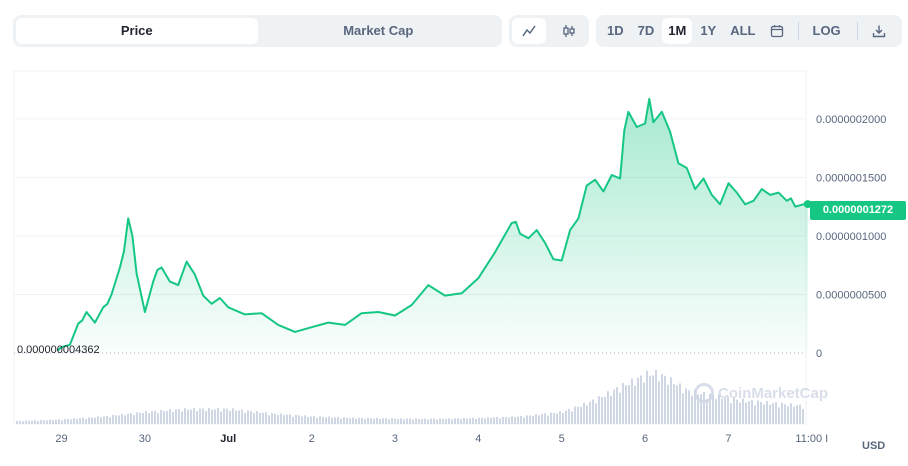 This screenshot has height=466, width=908. I want to click on log-scale-button: LOG, so click(826, 30).